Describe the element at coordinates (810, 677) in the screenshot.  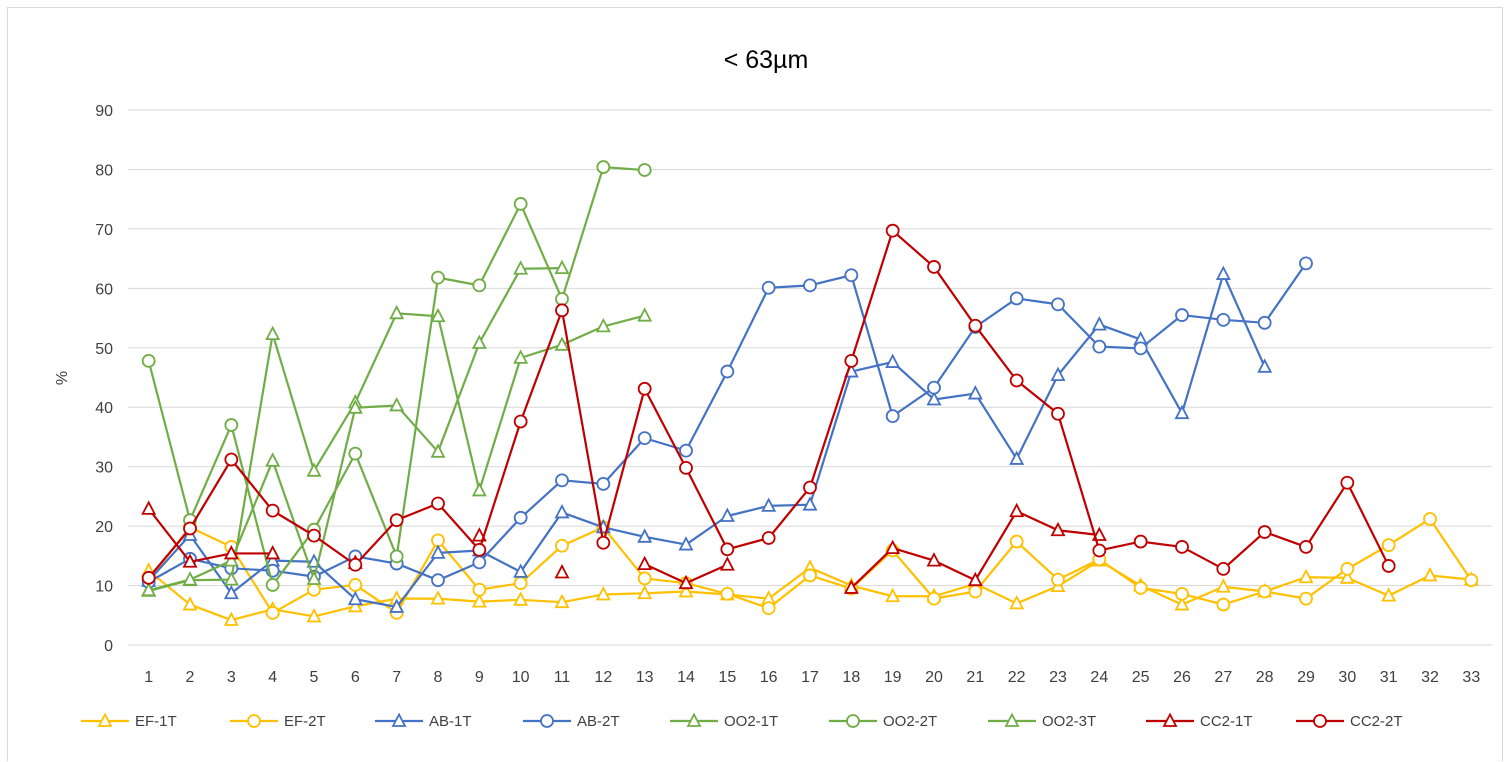
I see `x-tick-label: 17` at that location.